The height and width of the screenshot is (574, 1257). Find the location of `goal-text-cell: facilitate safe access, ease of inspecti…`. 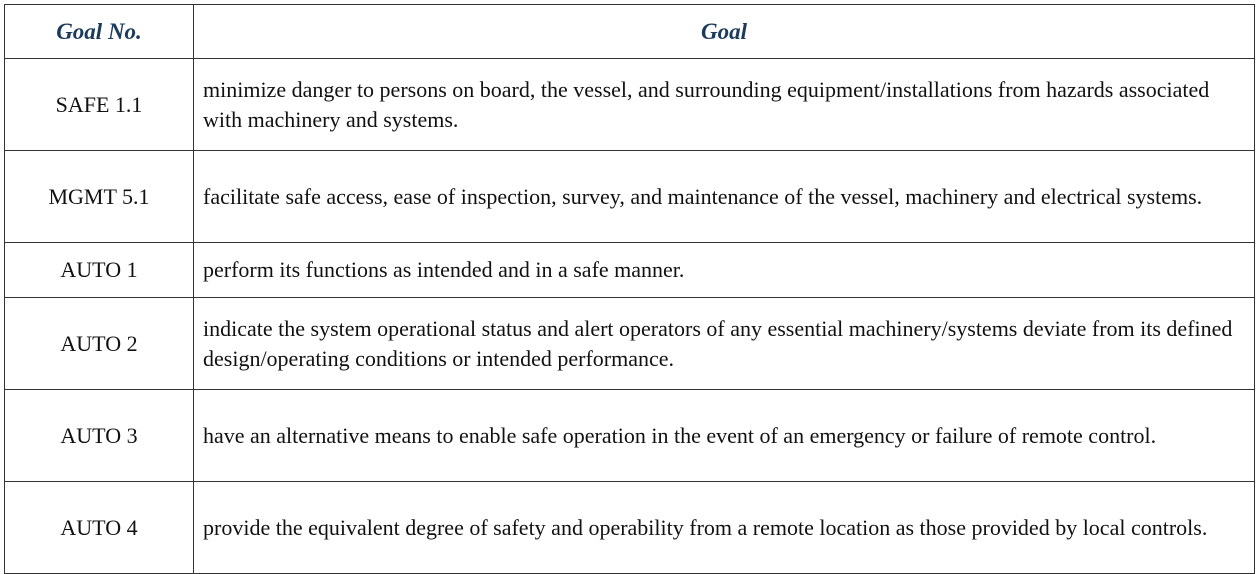

goal-text-cell: facilitate safe access, ease of inspecti… is located at coordinates (724, 196).